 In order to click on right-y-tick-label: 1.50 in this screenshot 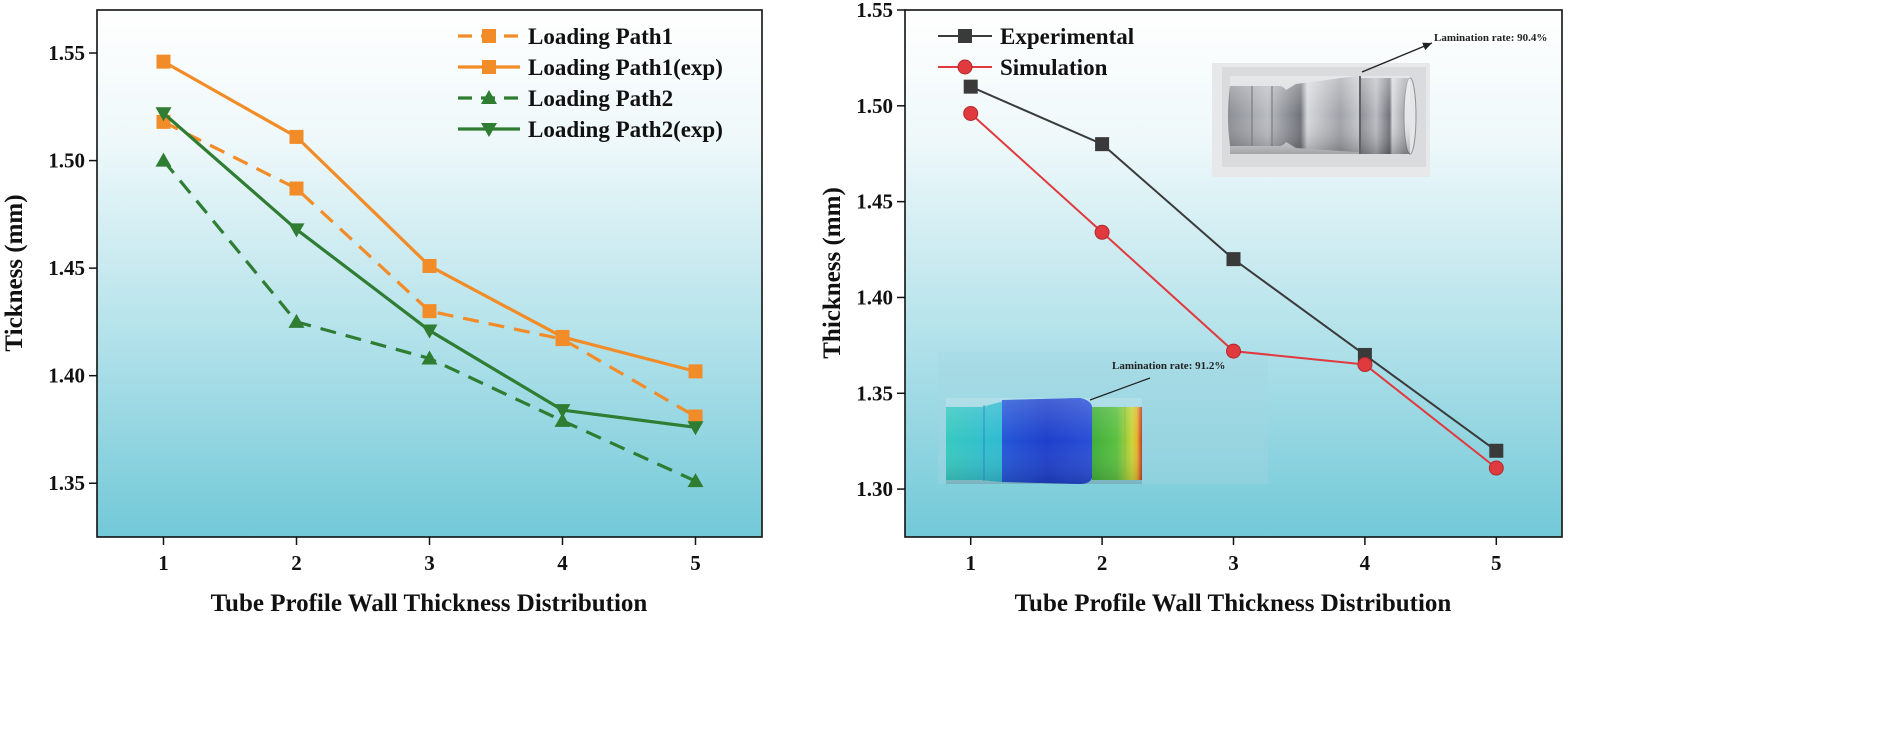, I will do `click(874, 106)`.